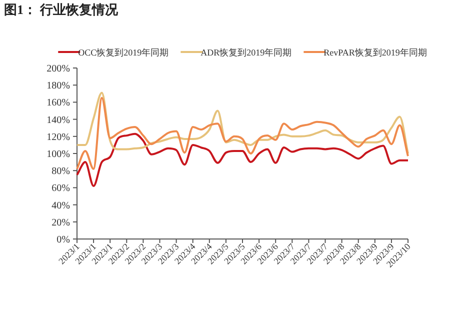 The height and width of the screenshot is (324, 454). Describe the element at coordinates (61, 206) in the screenshot. I see `y-tick-label: 40%` at that location.